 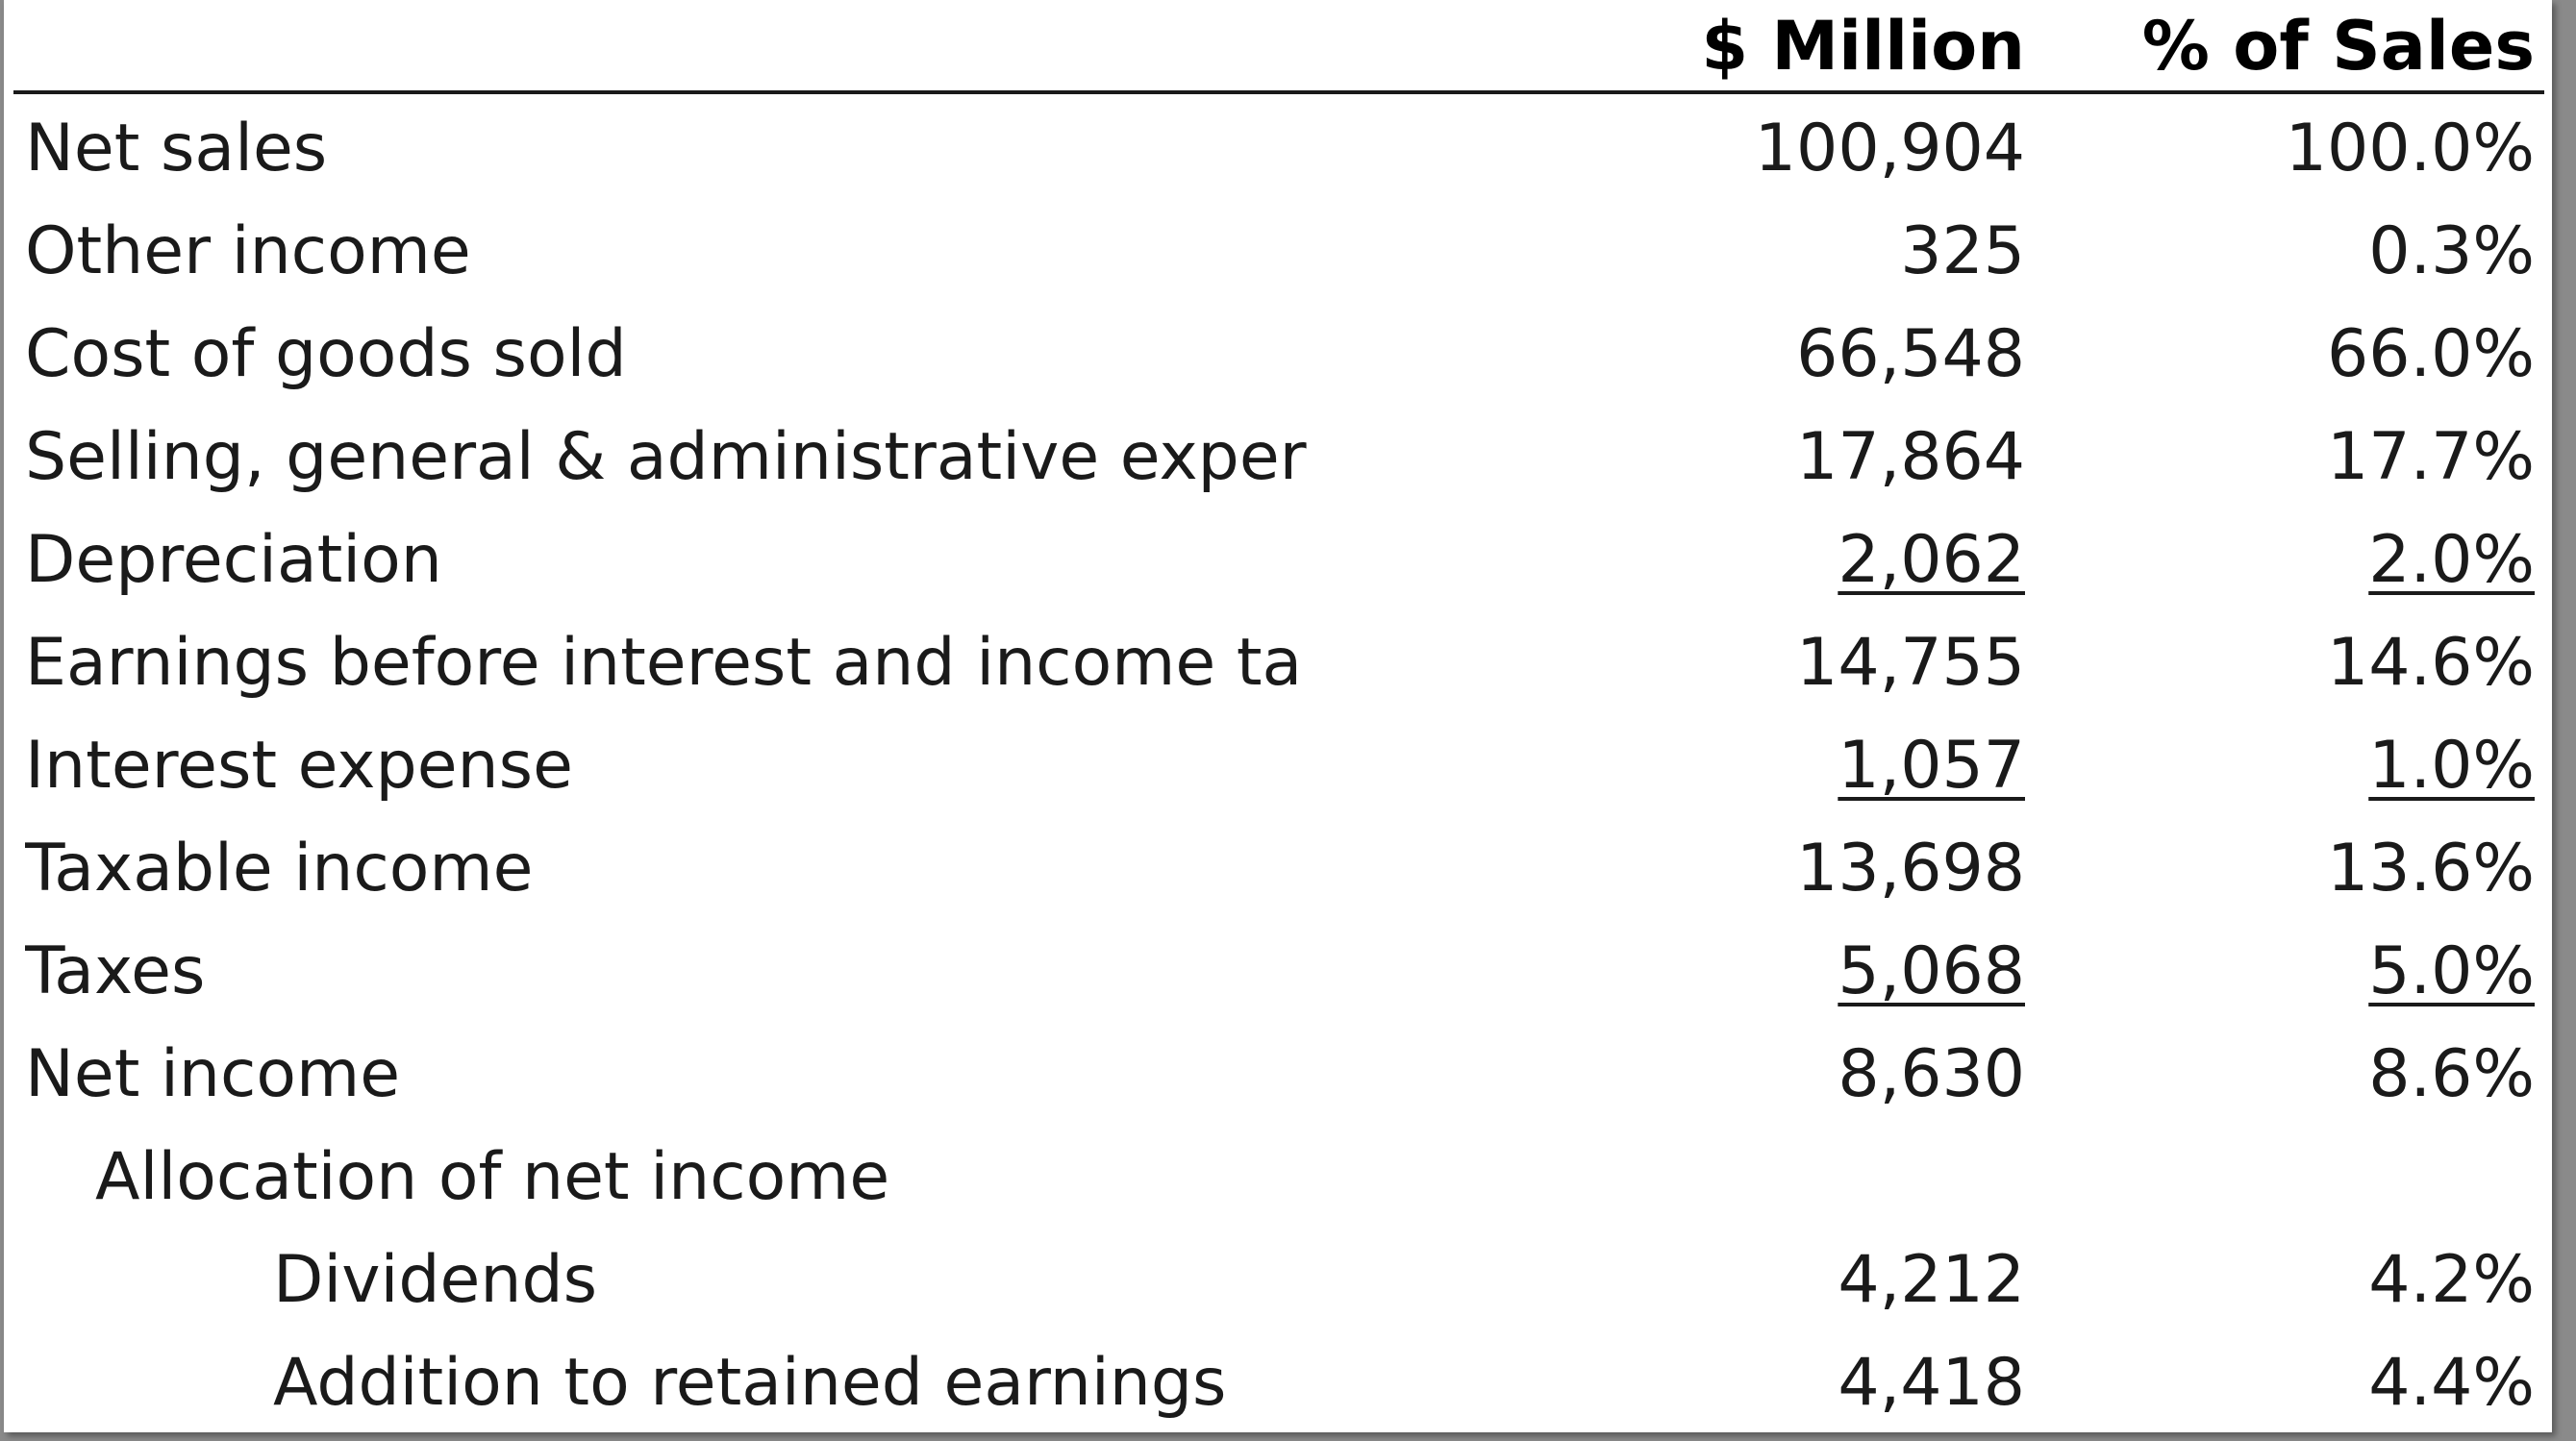 I want to click on row-label: Interest expense, so click(x=299, y=766).